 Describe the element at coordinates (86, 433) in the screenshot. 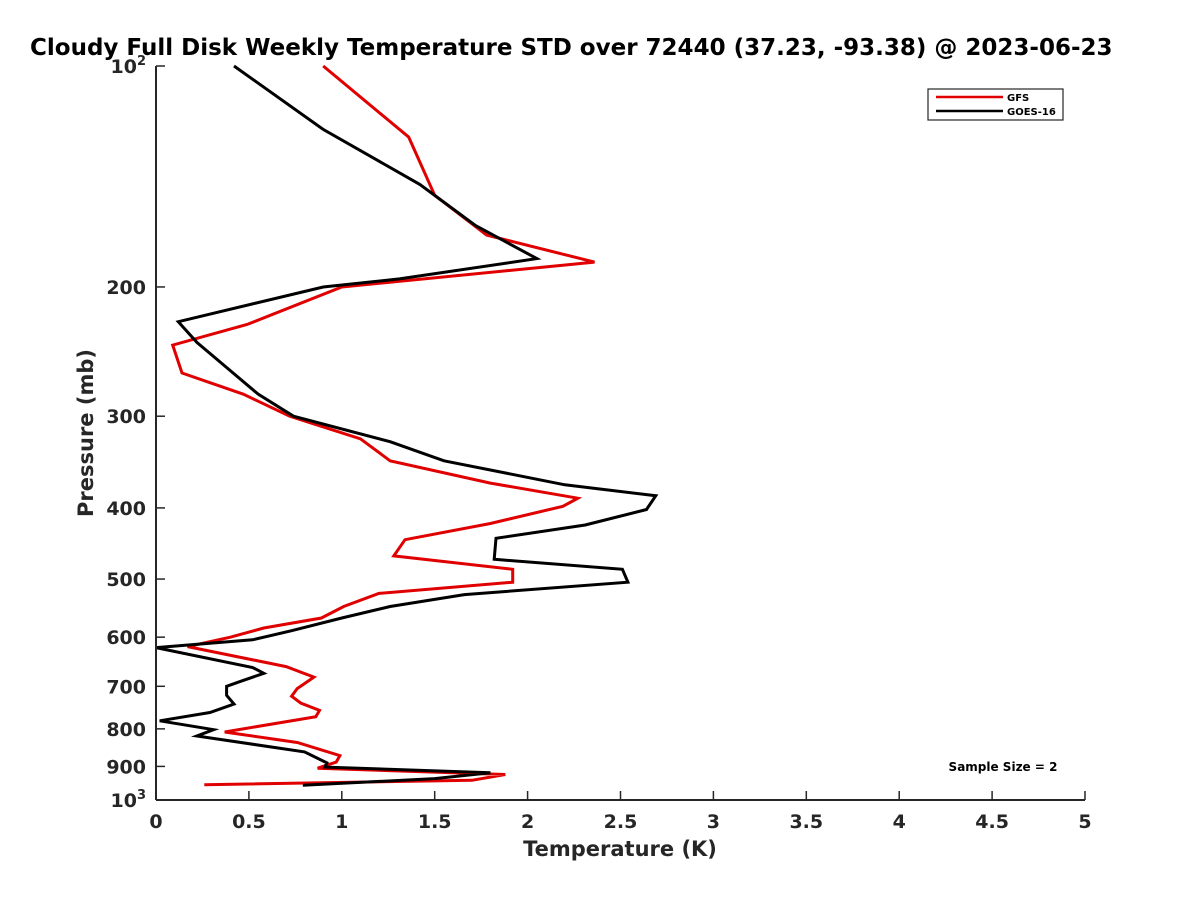

I see `y-axis-label: Pressure (mb)` at that location.